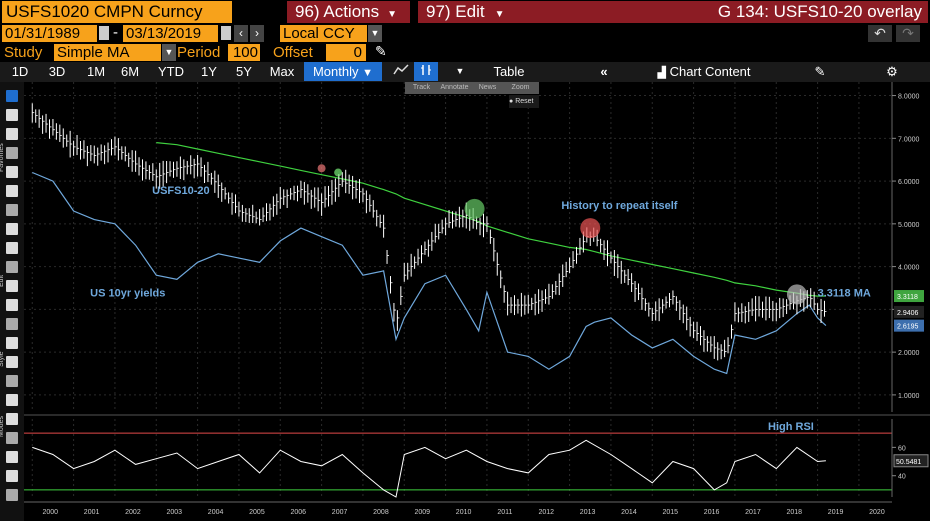  What do you see at coordinates (96, 71) in the screenshot?
I see `range-button: 1M` at bounding box center [96, 71].